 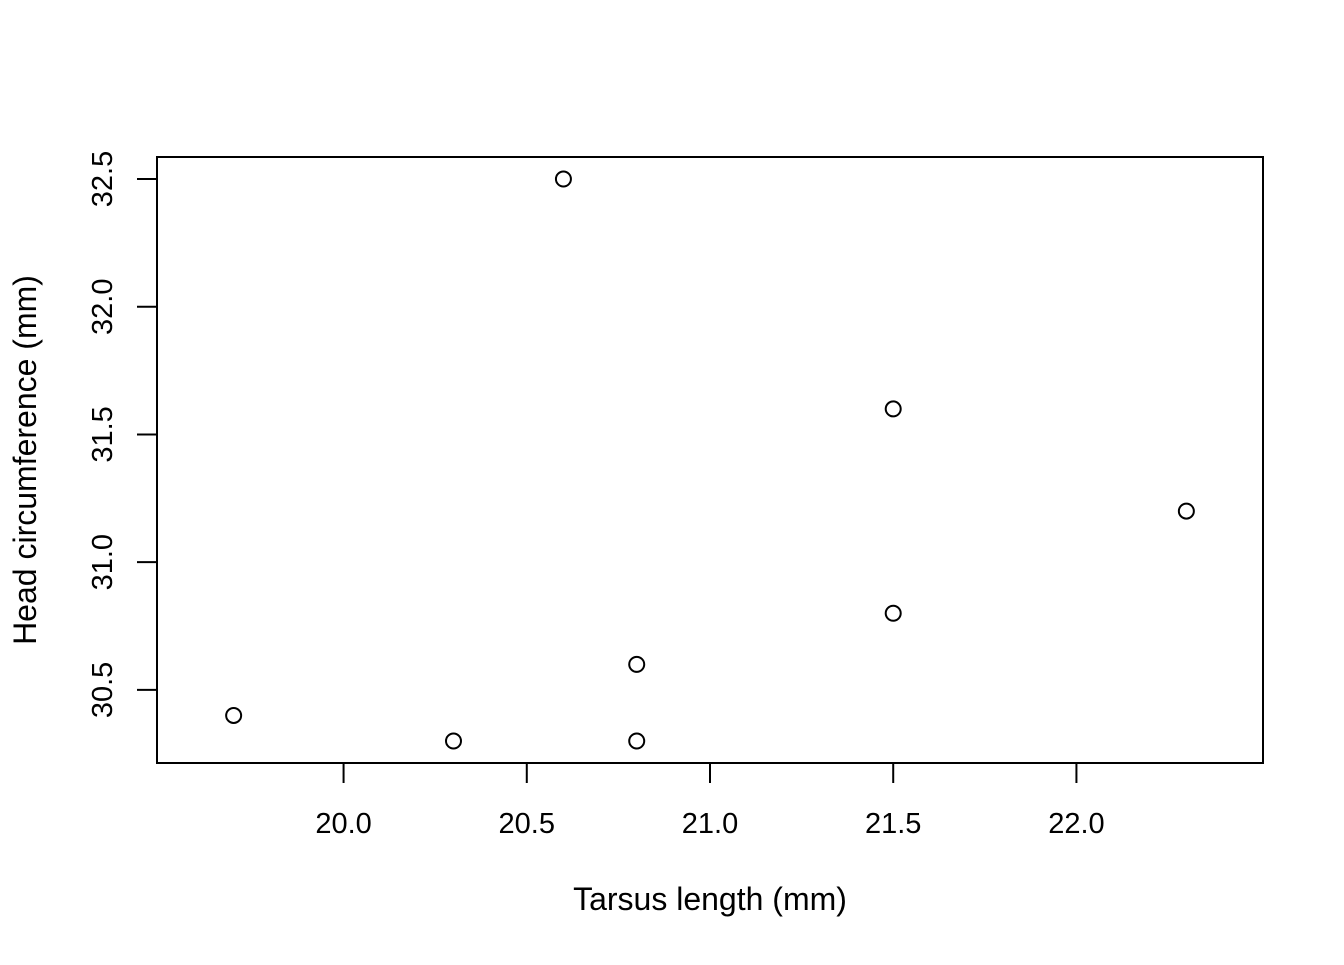 I want to click on y-tick-label: 31.5, so click(x=103, y=434).